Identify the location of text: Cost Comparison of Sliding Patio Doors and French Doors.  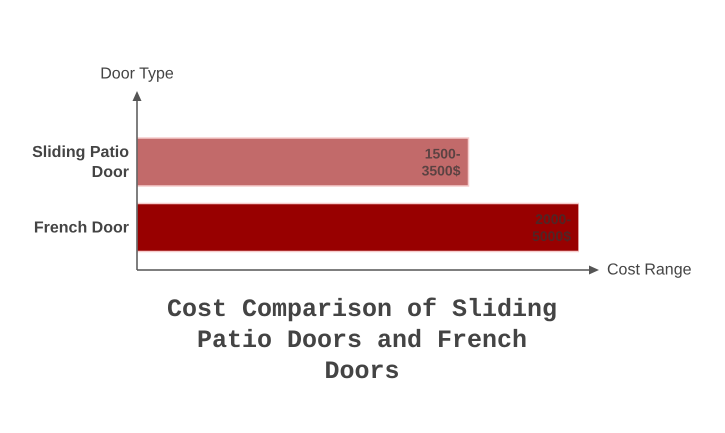
(362, 340).